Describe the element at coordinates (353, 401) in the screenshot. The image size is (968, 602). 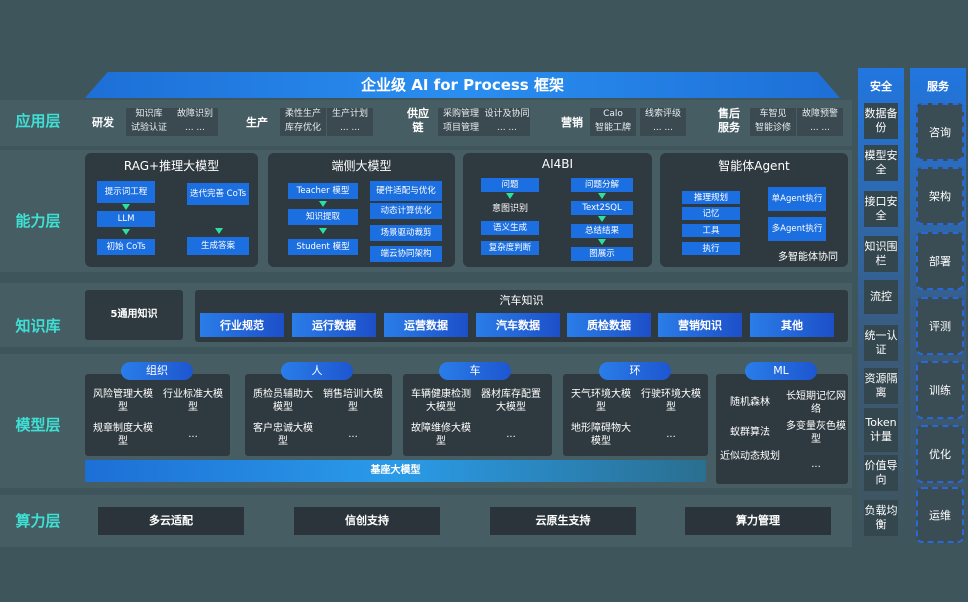
I see `model-item: 销售培训大模型` at that location.